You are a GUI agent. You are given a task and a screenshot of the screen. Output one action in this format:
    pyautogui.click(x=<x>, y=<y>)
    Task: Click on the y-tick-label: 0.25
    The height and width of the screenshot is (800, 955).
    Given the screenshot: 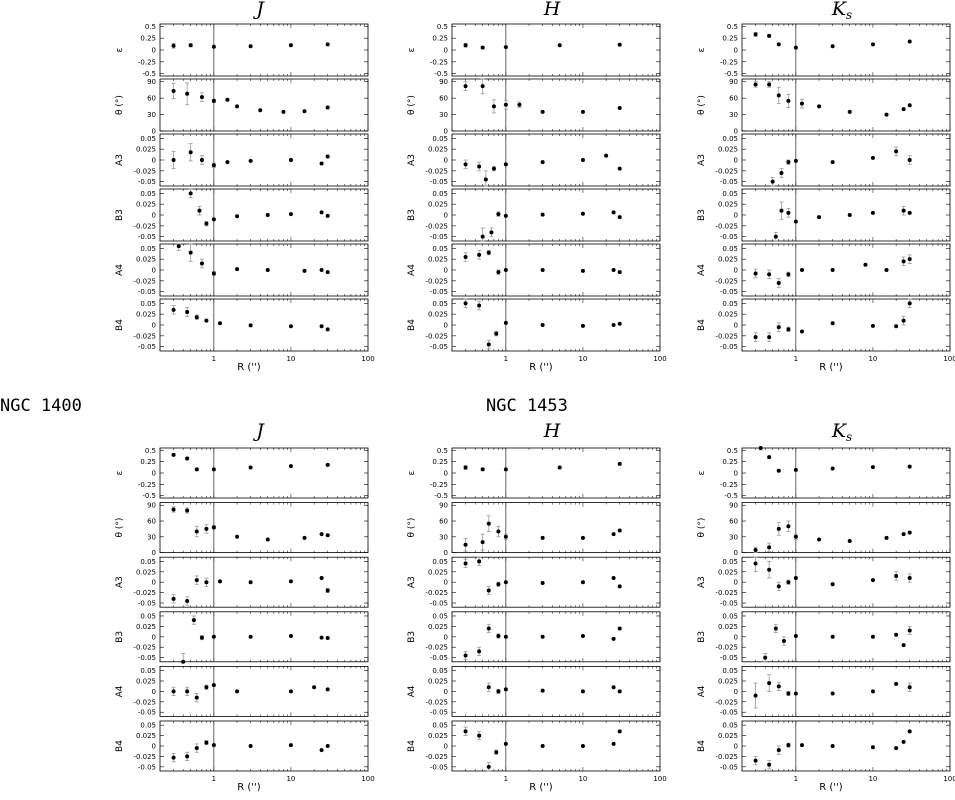 What is the action you would take?
    pyautogui.click(x=730, y=462)
    